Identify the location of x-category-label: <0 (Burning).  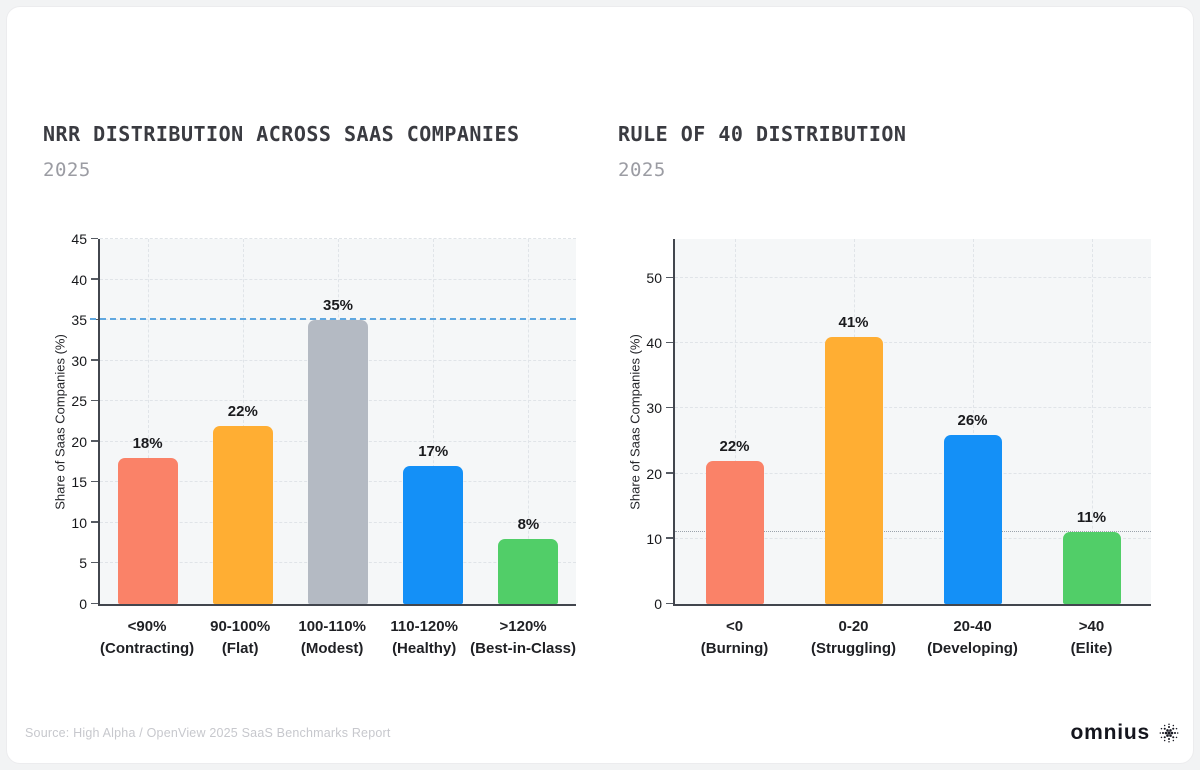
(734, 638).